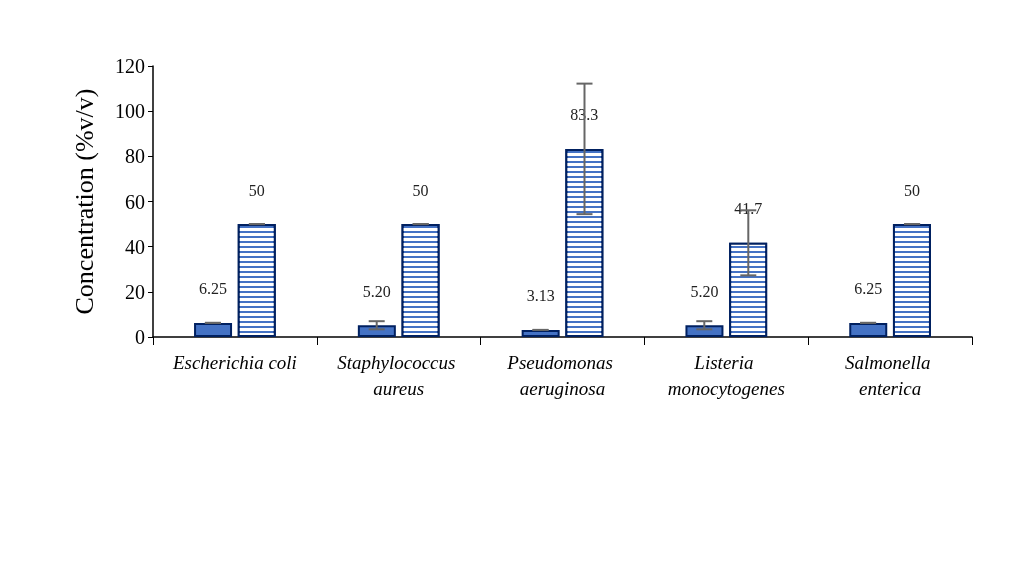  Describe the element at coordinates (234, 362) in the screenshot. I see `x-tick-label: Escherichia coli` at that location.